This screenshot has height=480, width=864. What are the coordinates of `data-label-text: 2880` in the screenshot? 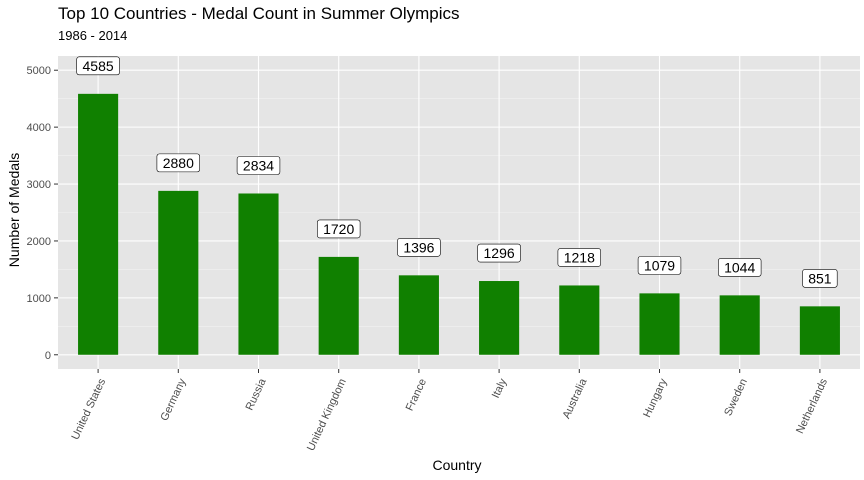 It's located at (178, 163).